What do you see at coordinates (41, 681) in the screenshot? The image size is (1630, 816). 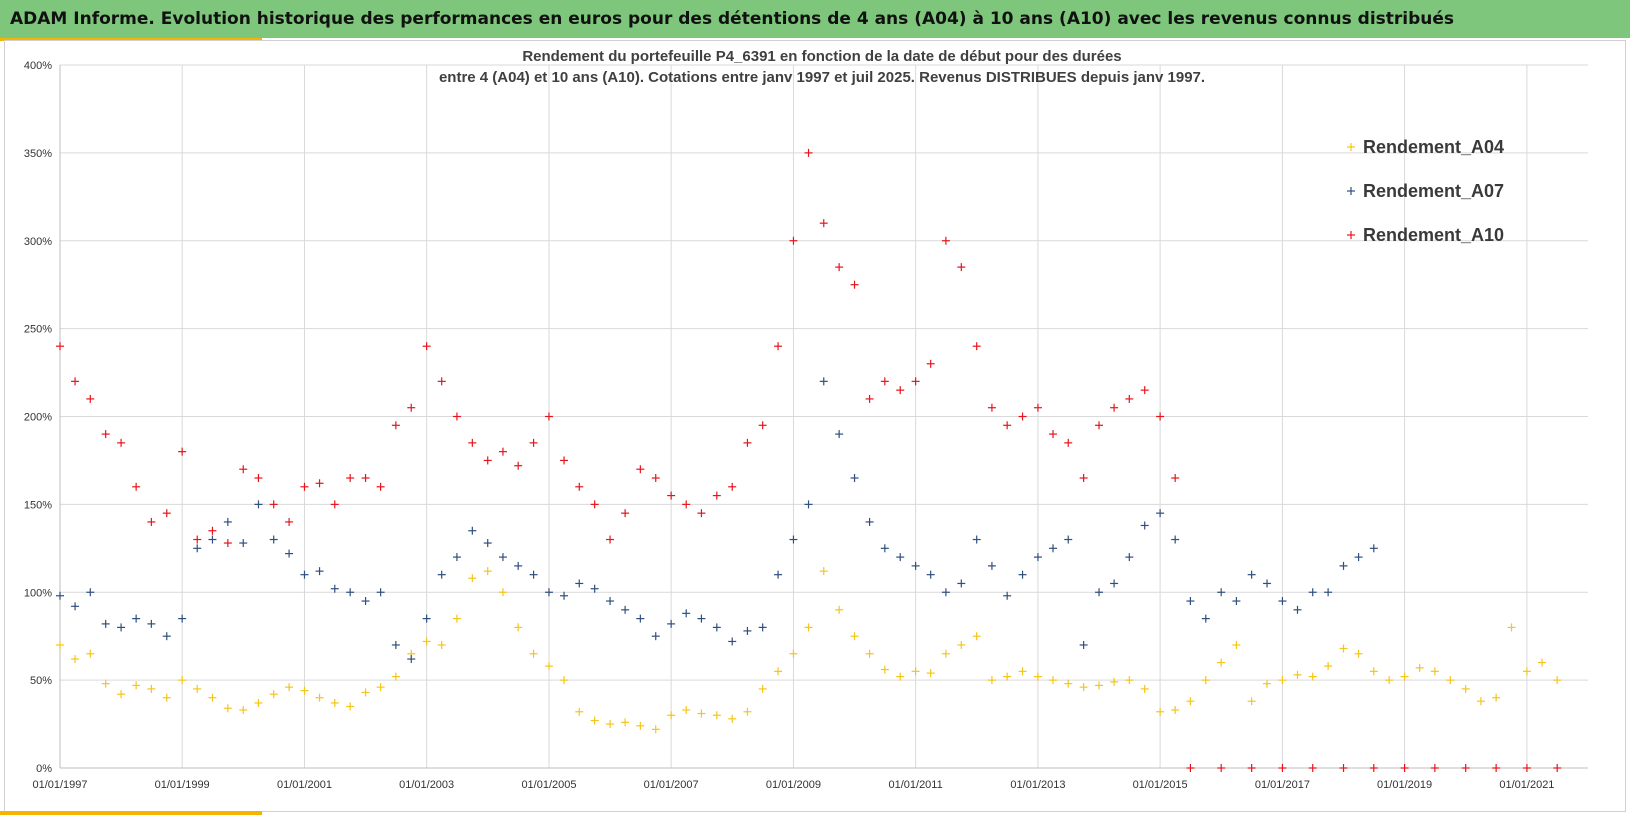 I see `y-tick-label: 50%` at bounding box center [41, 681].